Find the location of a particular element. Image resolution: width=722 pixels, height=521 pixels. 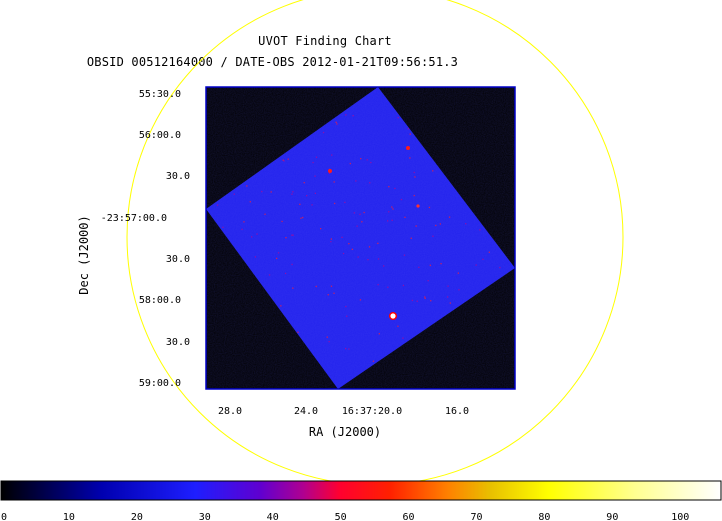

colorbar-tick-label: 40 is located at coordinates (273, 516).